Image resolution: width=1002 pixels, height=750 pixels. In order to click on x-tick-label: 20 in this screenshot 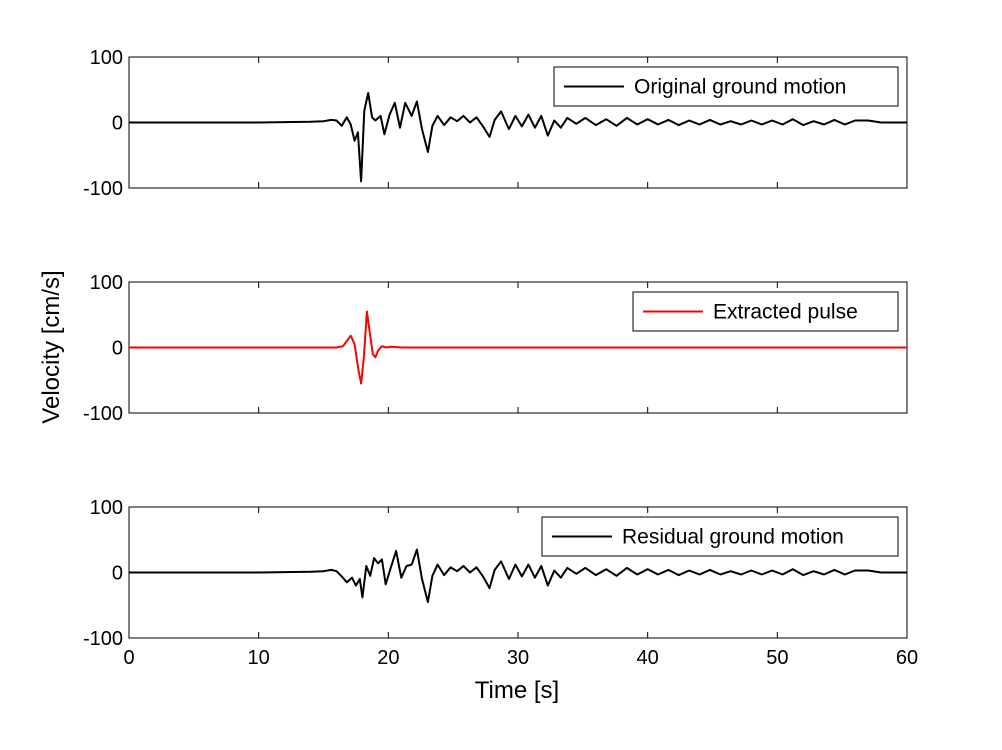, I will do `click(388, 658)`.